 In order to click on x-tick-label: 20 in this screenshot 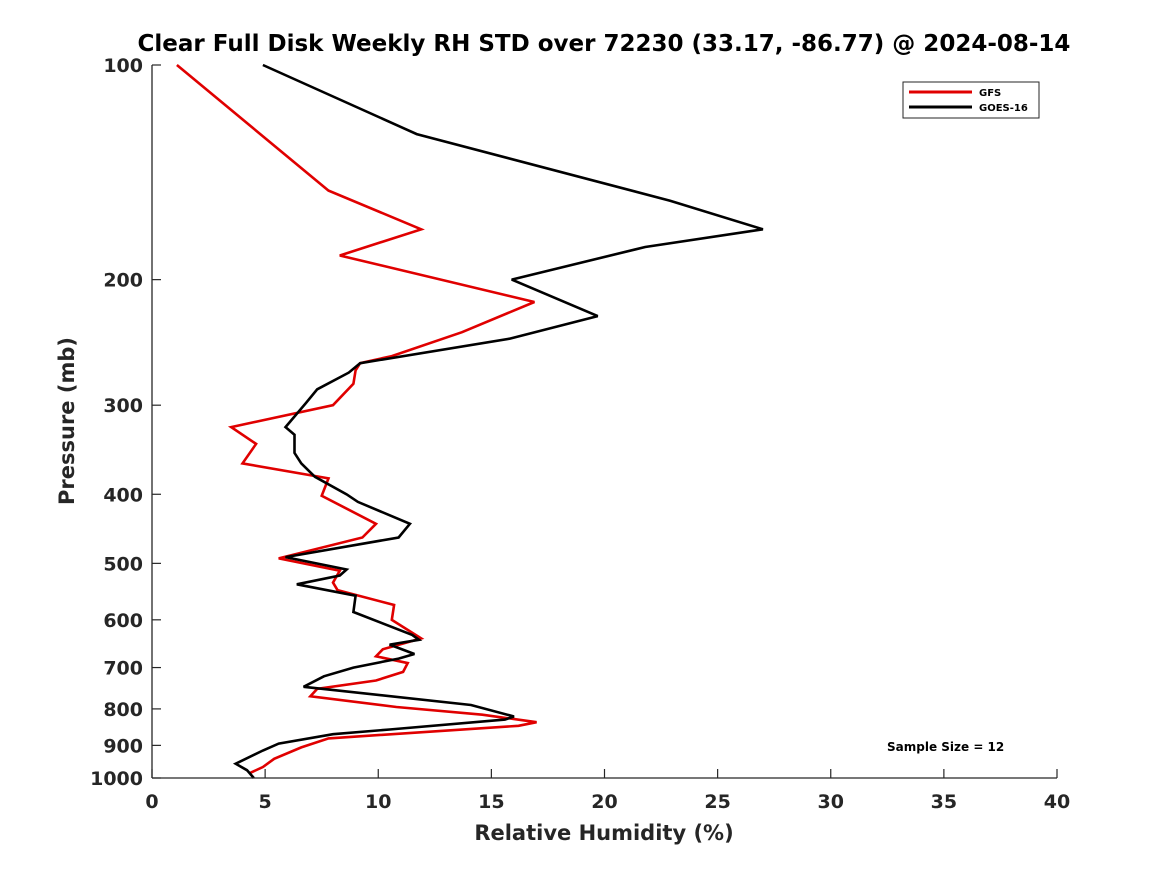, I will do `click(604, 802)`.